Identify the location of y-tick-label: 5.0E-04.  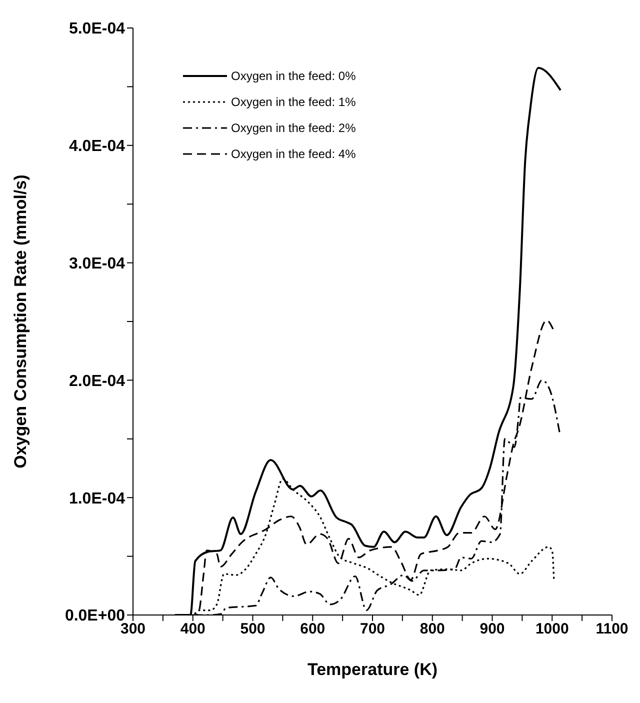
(97, 29).